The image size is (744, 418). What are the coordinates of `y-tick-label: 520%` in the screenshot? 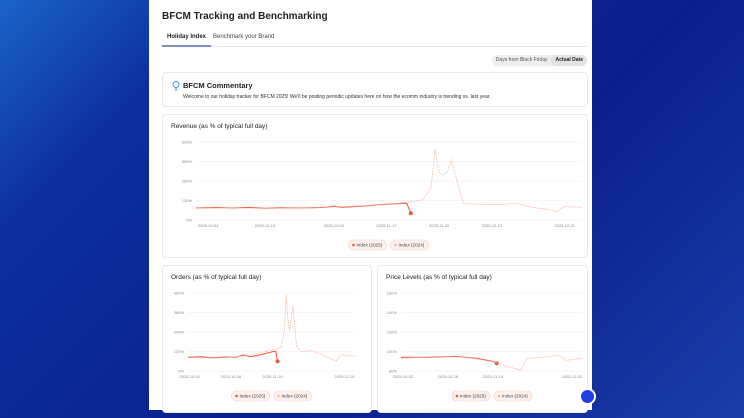 It's located at (187, 142).